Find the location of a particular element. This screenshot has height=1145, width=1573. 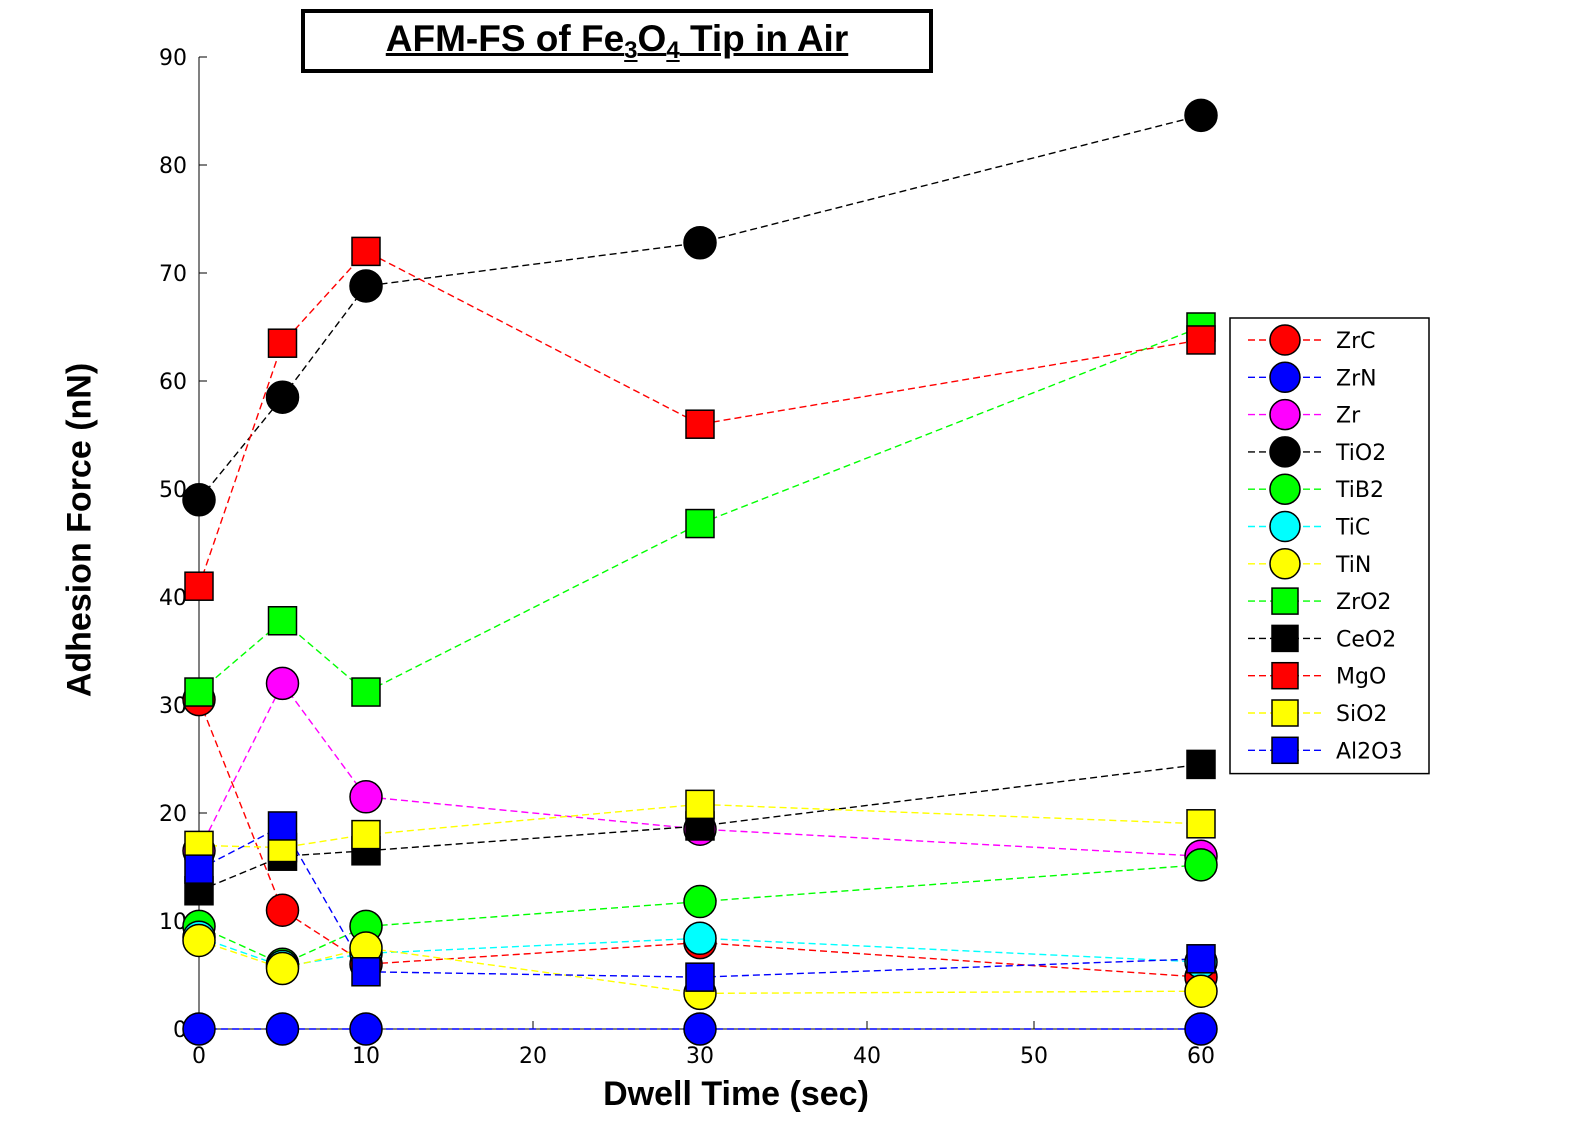

x-tick-label: 50 is located at coordinates (1034, 1056).